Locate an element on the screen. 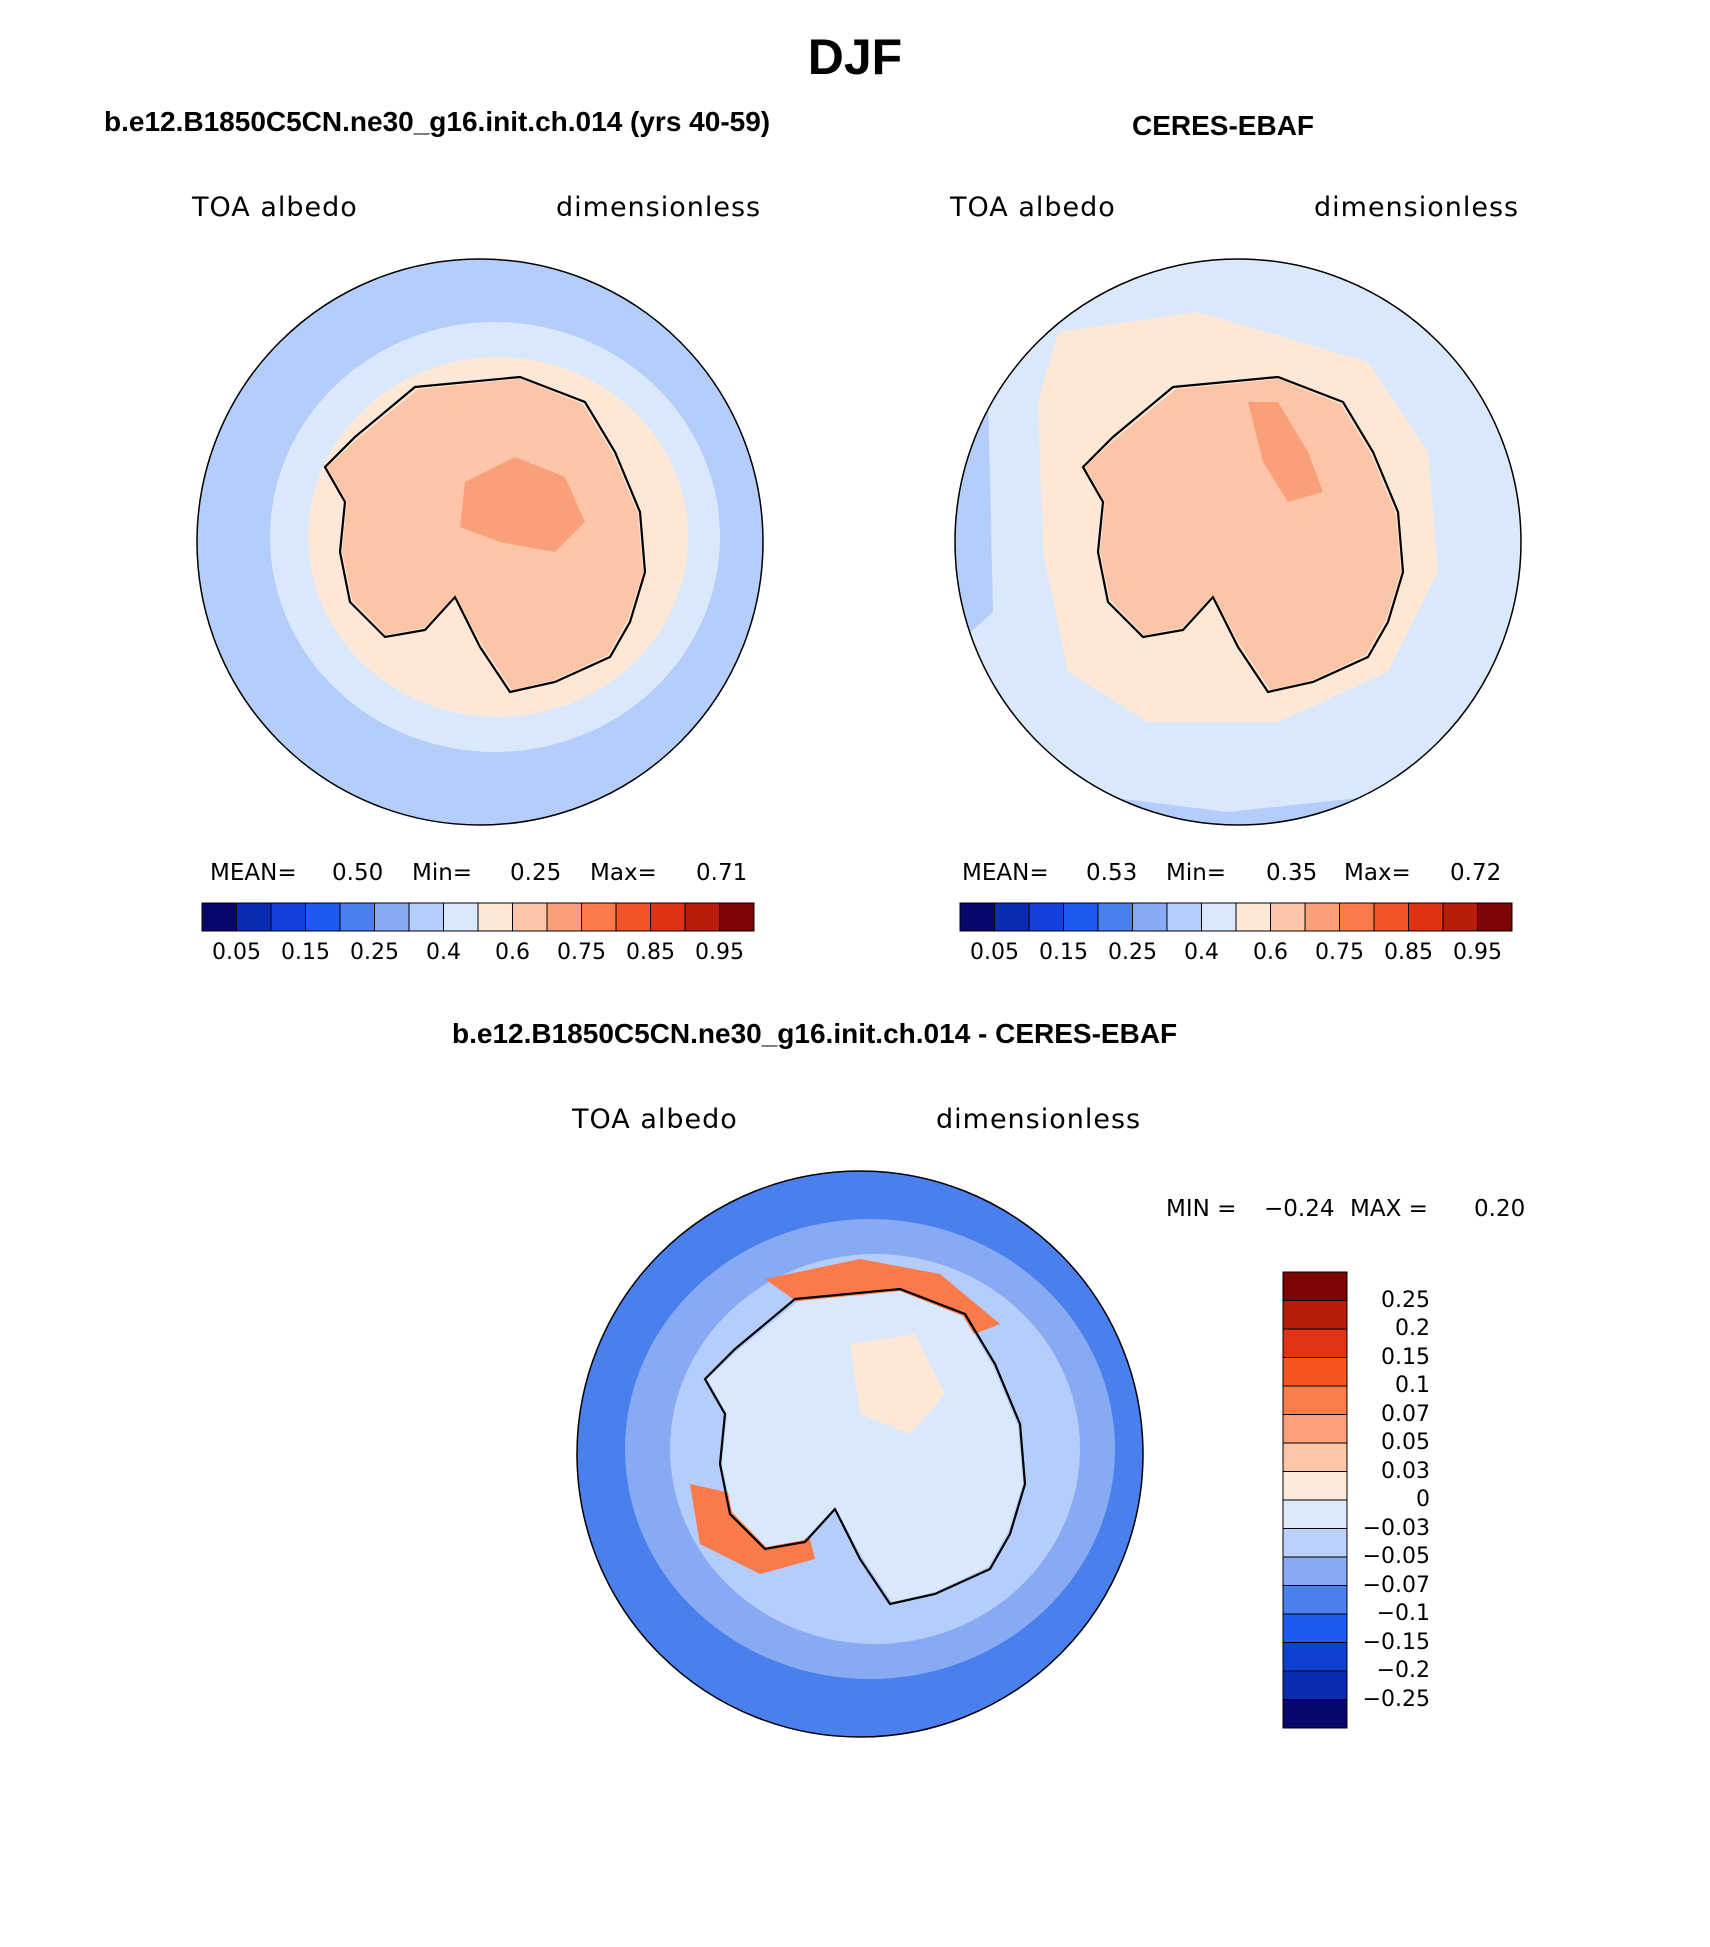  obs-colorbar-tick-label: 0.15 is located at coordinates (1063, 952).